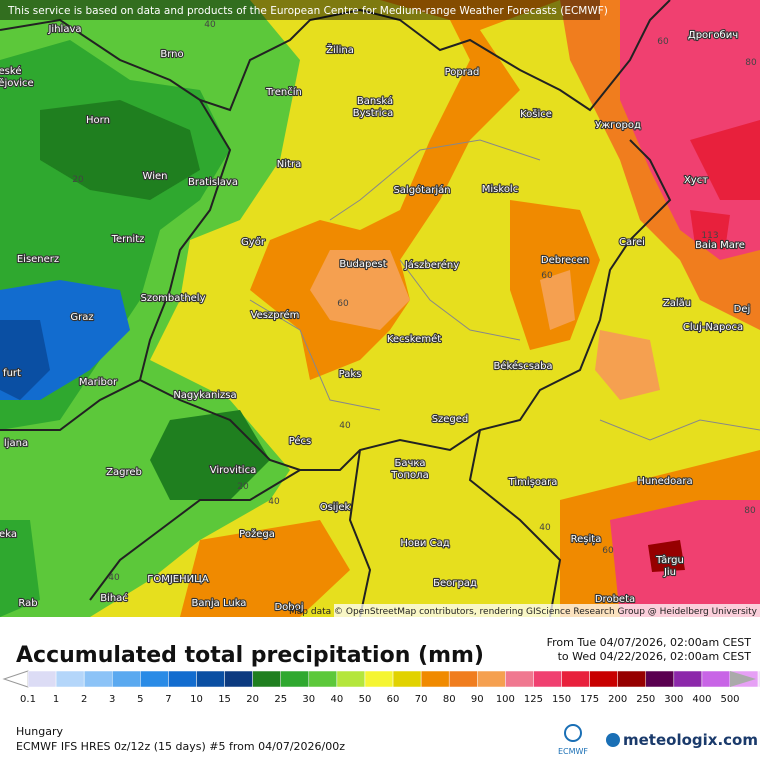 Image resolution: width=760 pixels, height=760 pixels. Describe the element at coordinates (615, 599) in the screenshot. I see `city-label: Drobeta` at that location.